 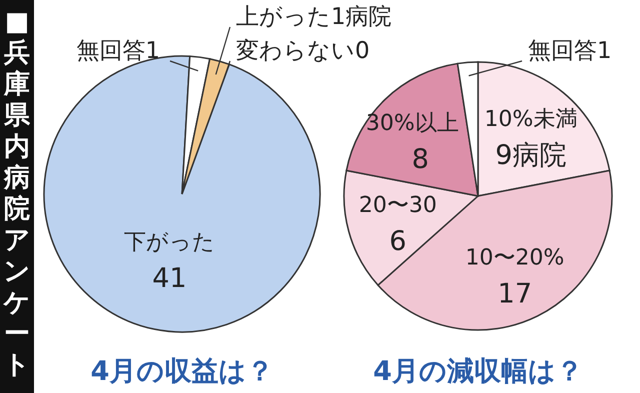 What do you see at coordinates (361, 17) in the screenshot?
I see `data-label: 1病院` at bounding box center [361, 17].